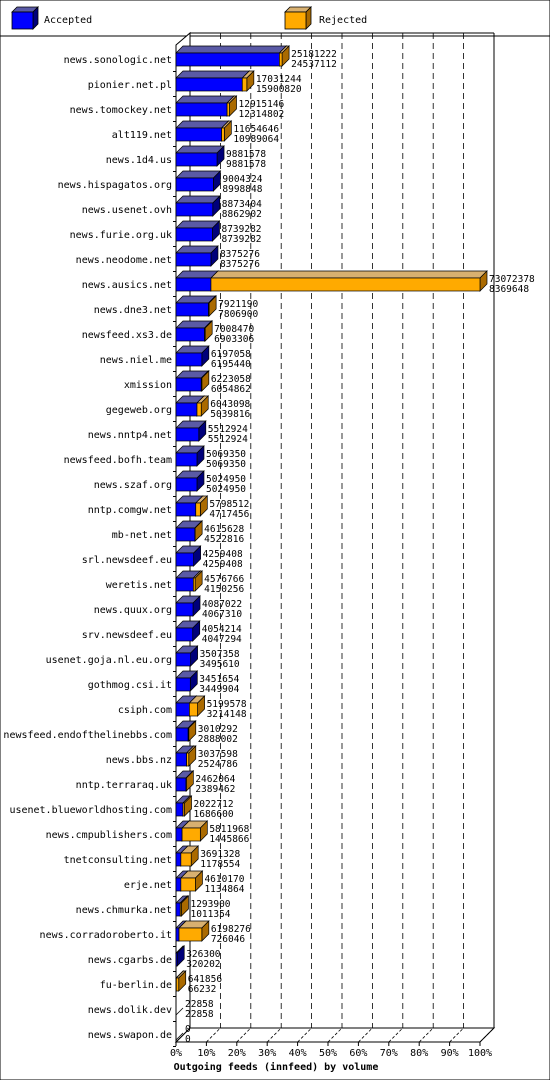  What do you see at coordinates (124, 785) in the screenshot?
I see `row-label: nntp.terraraq.uk` at bounding box center [124, 785].